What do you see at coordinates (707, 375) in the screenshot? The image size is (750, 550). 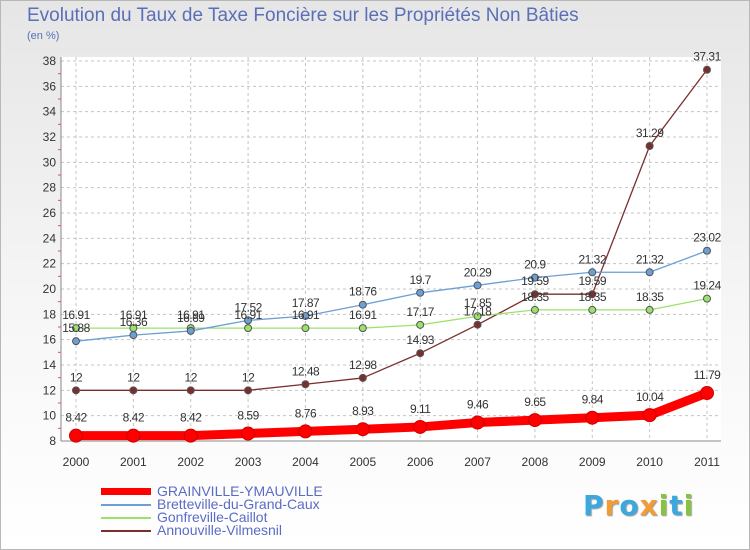 I see `data-label: 11.79` at bounding box center [707, 375].